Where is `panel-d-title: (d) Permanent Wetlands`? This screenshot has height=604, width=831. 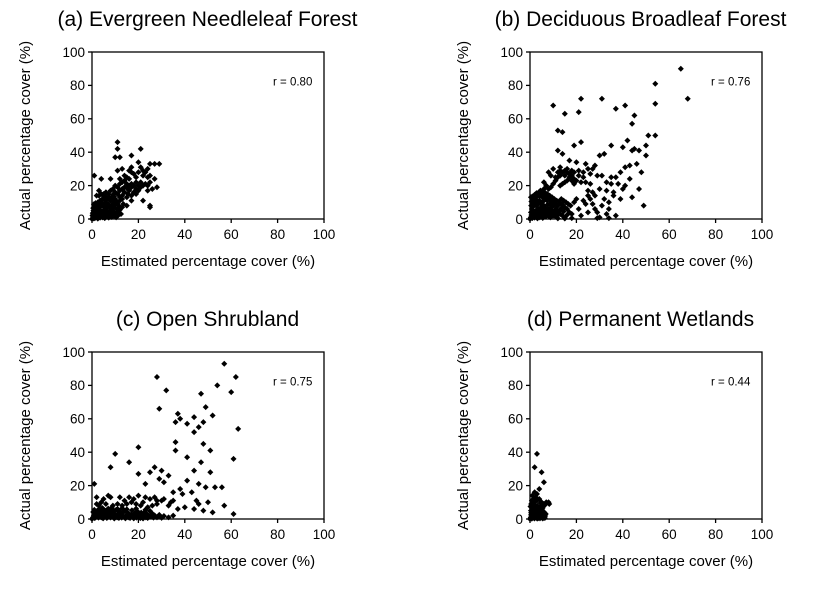 panel-d-title: (d) Permanent Wetlands is located at coordinates (640, 319).